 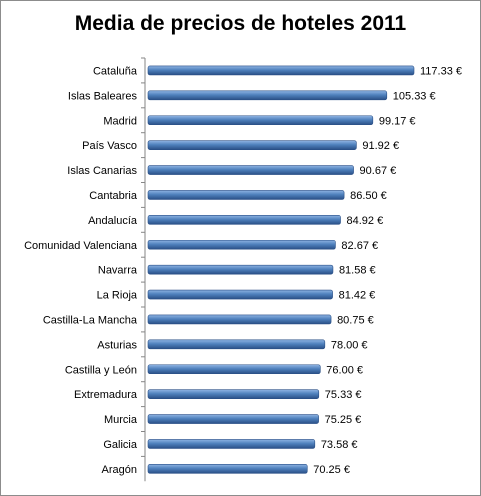 I want to click on category-label: Islas Canarias, so click(x=102, y=171).